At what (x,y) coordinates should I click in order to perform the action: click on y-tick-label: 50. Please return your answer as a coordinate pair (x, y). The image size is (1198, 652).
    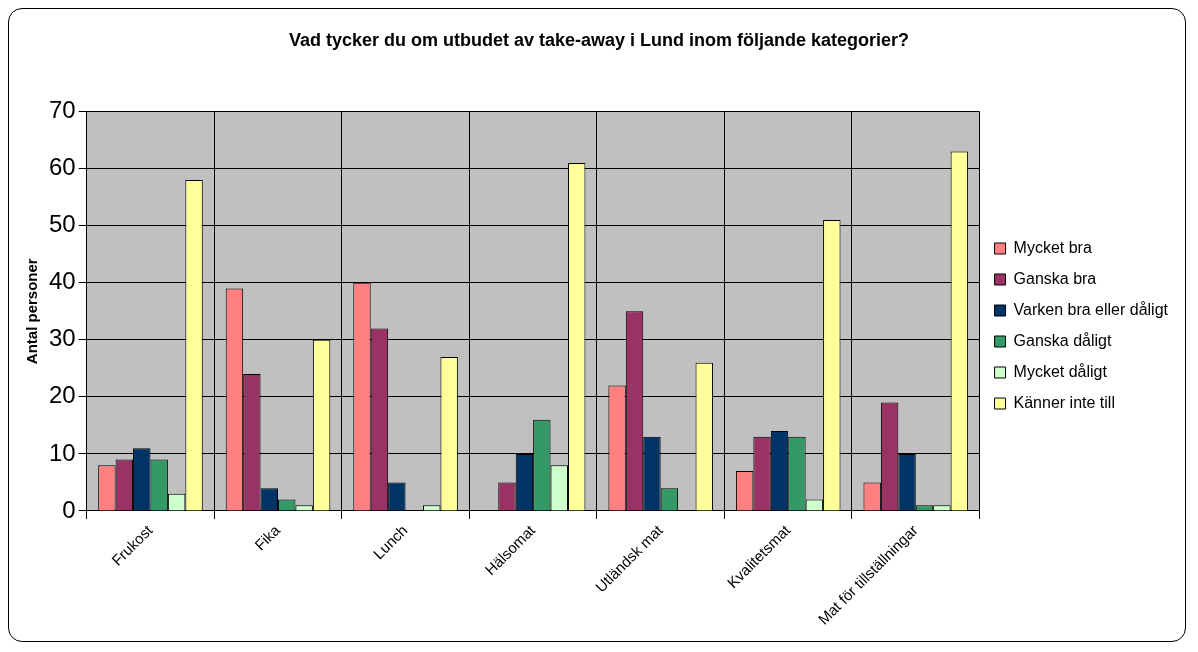
    Looking at the image, I should click on (62, 224).